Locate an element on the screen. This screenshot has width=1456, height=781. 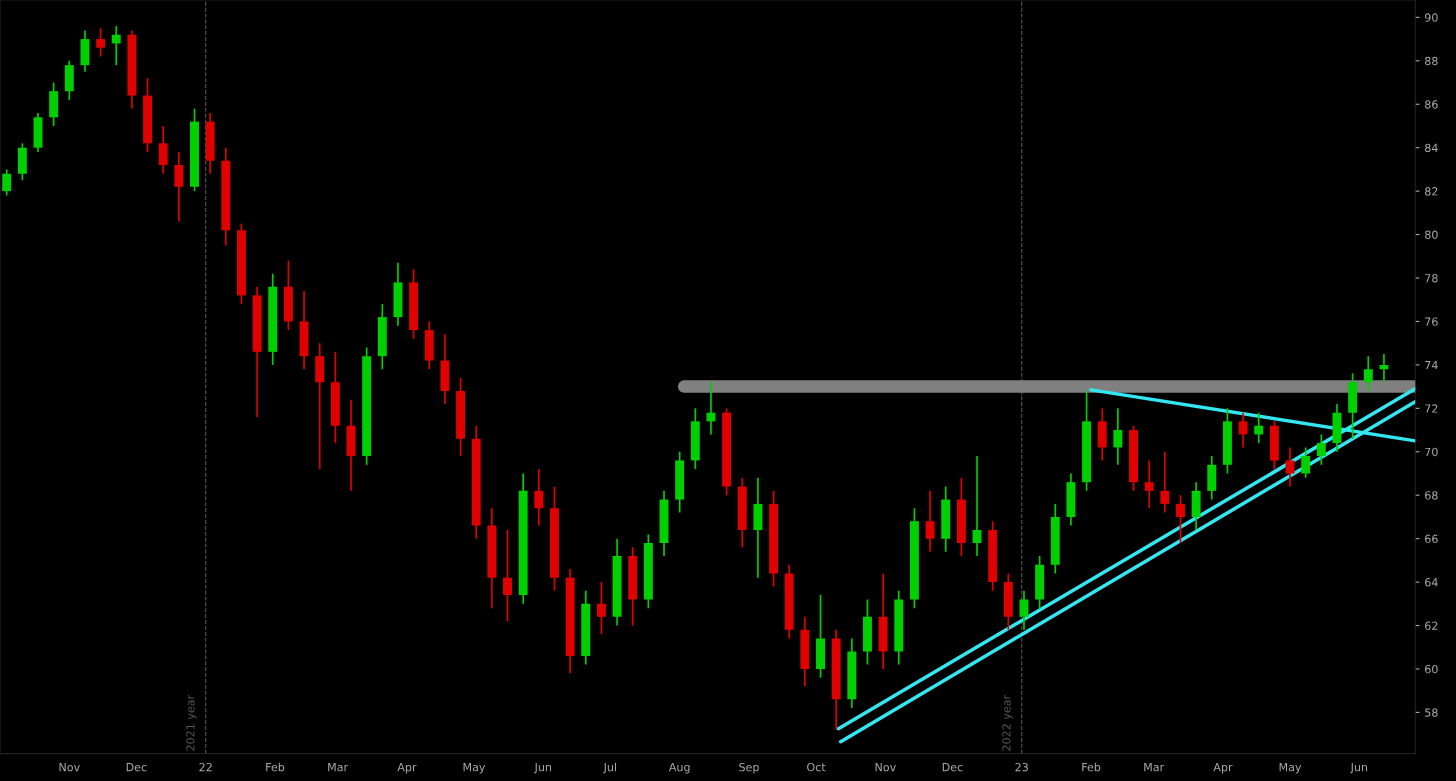
y-tick-label: 64 is located at coordinates (1431, 582).